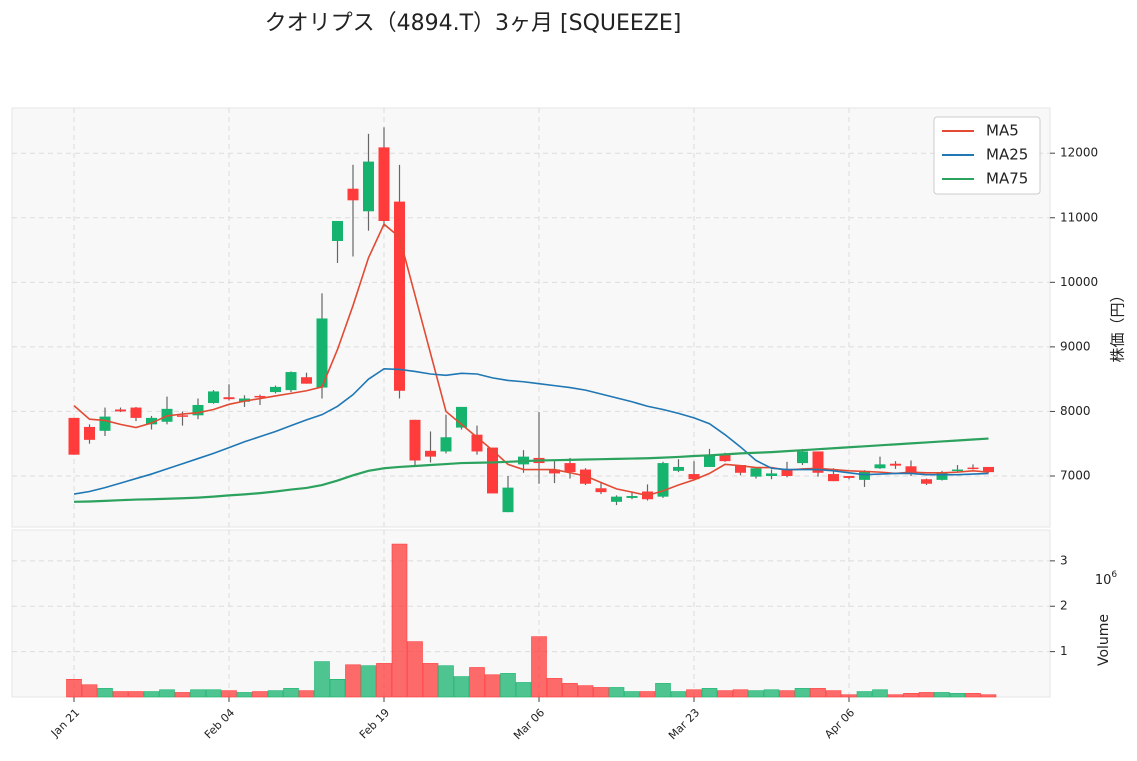 The image size is (1137, 761). Describe the element at coordinates (839, 723) in the screenshot. I see `x-tick-label: Apr 06` at that location.